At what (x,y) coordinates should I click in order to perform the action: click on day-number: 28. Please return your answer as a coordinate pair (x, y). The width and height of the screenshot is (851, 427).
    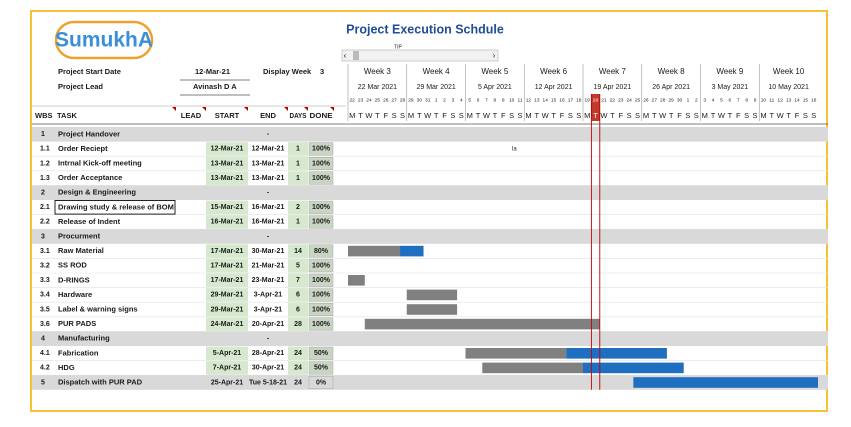
    Looking at the image, I should click on (403, 100).